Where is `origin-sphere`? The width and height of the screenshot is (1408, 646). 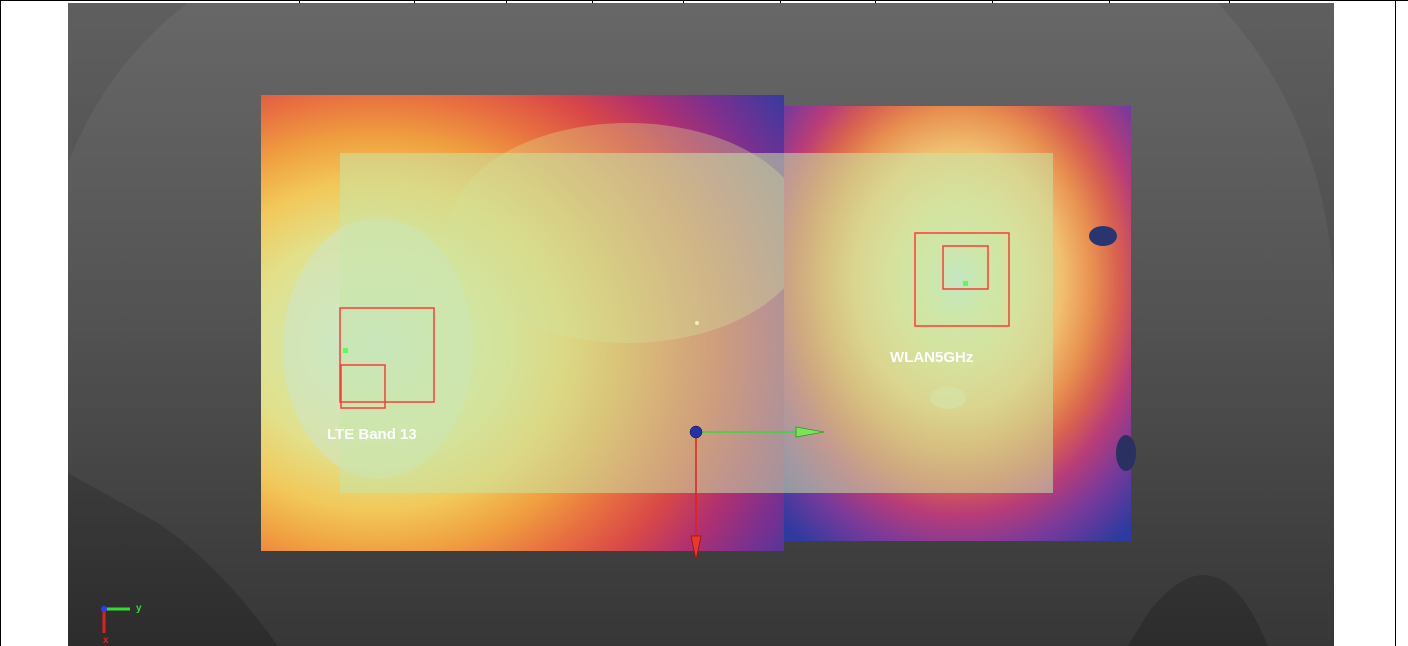 origin-sphere is located at coordinates (696, 432).